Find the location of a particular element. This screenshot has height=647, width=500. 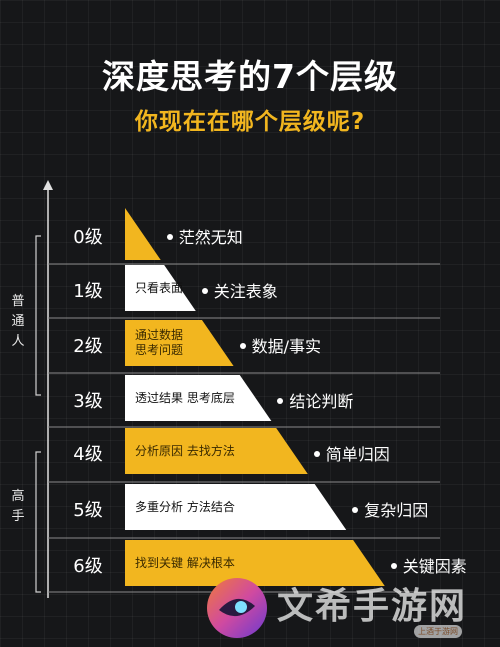

level-result: 关键因素 is located at coordinates (429, 565).